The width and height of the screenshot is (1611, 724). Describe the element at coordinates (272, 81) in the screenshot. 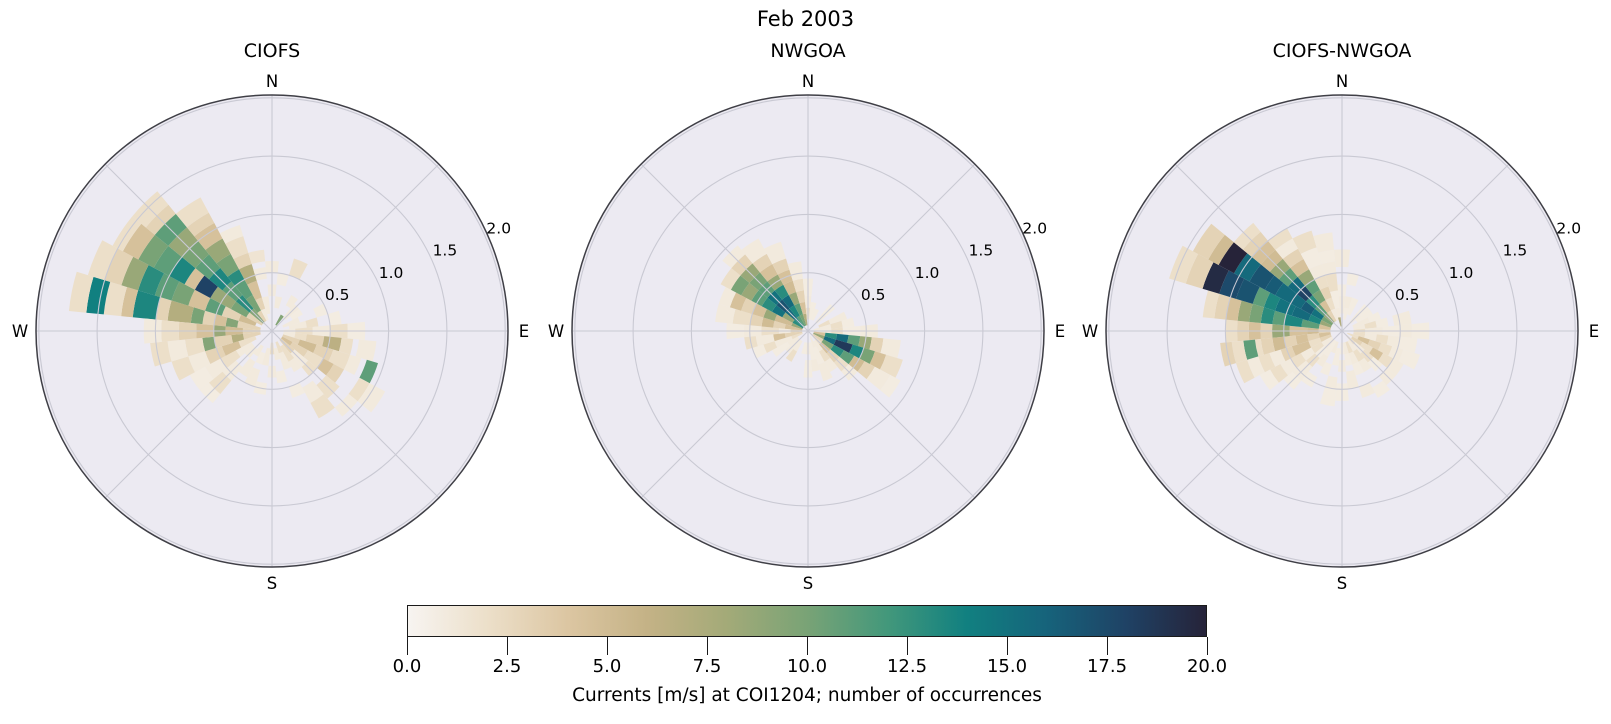

I see `cardinal-label-n: N` at that location.